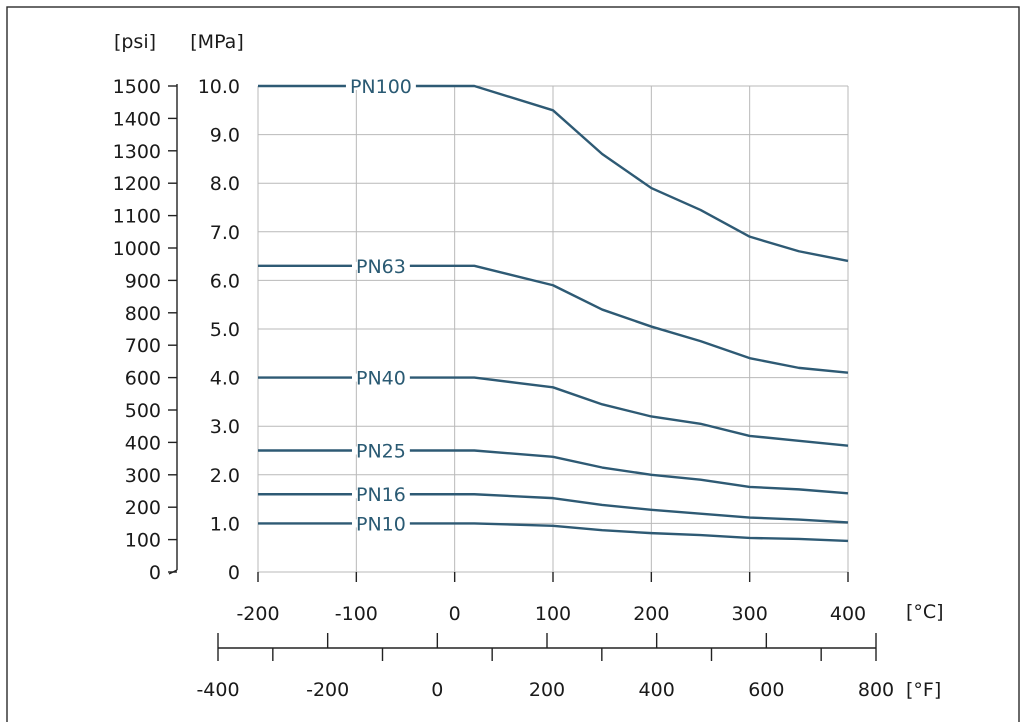  What do you see at coordinates (750, 614) in the screenshot?
I see `x-tick-label: 300` at bounding box center [750, 614].